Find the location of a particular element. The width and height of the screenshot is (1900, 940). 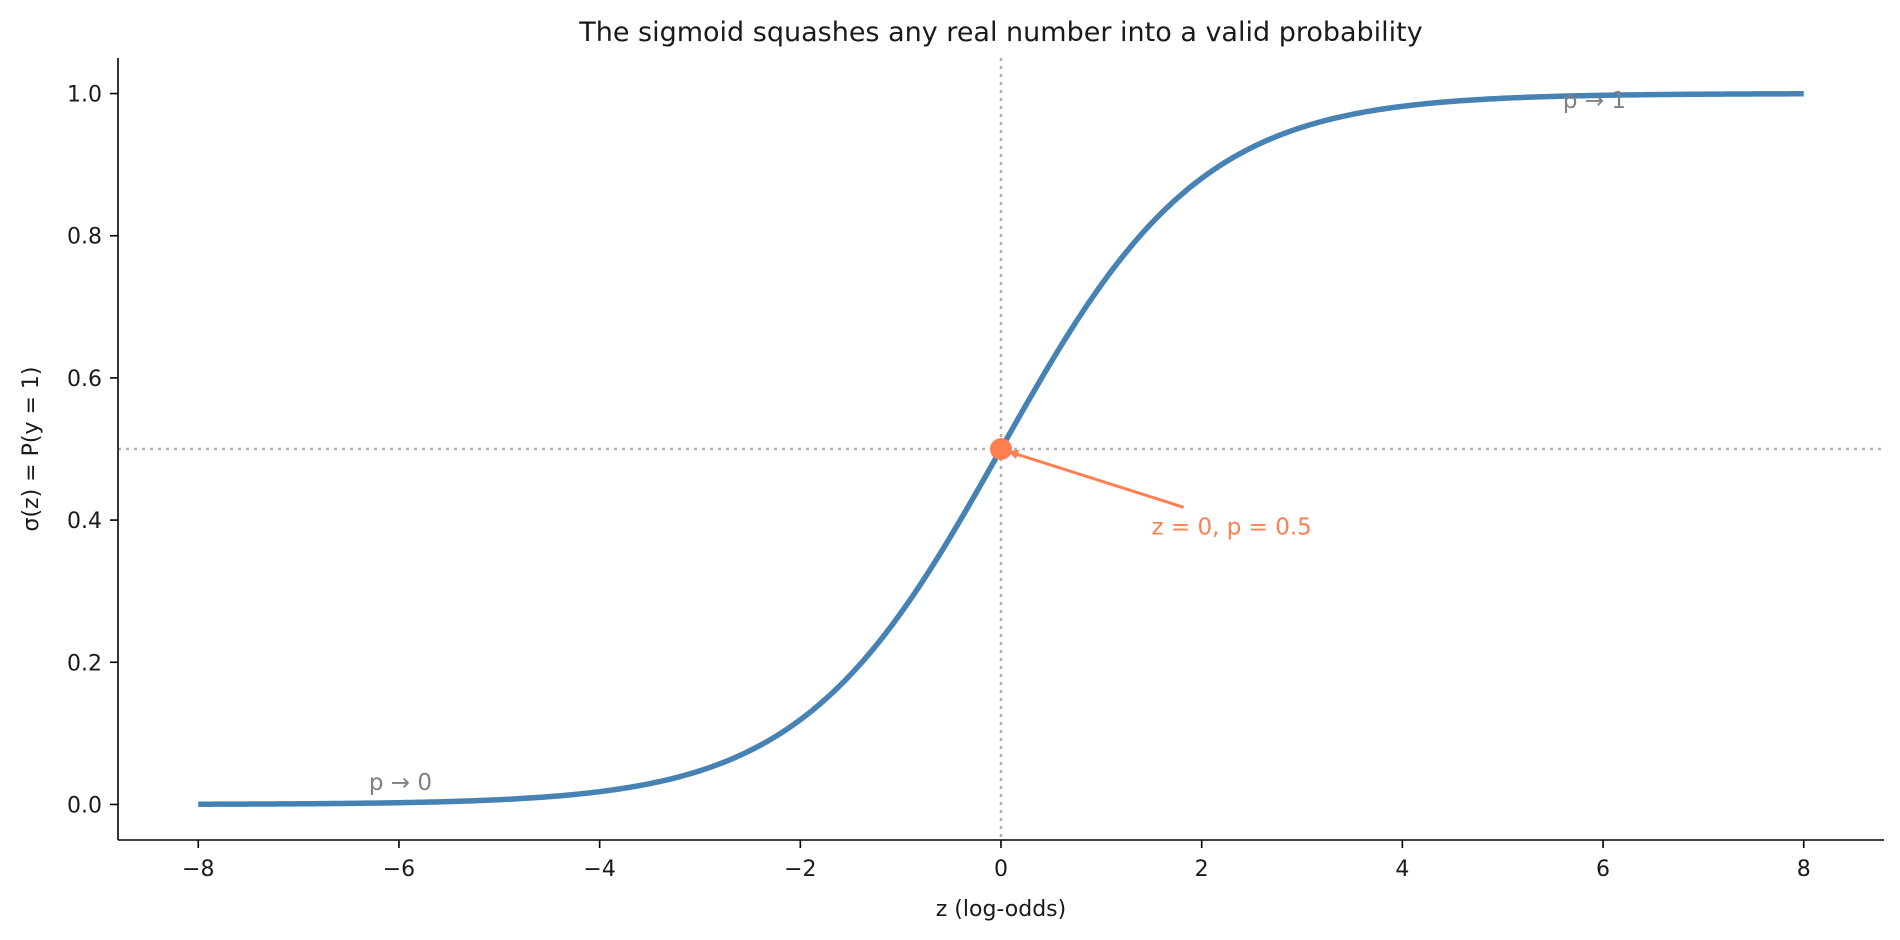

y-tick-label: 0.8 is located at coordinates (84, 237).